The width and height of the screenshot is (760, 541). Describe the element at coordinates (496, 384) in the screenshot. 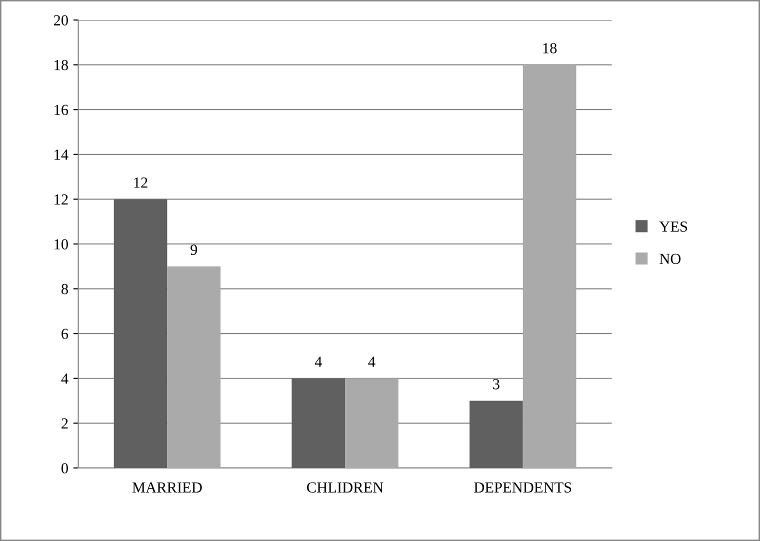

I see `data-label: 3` at that location.